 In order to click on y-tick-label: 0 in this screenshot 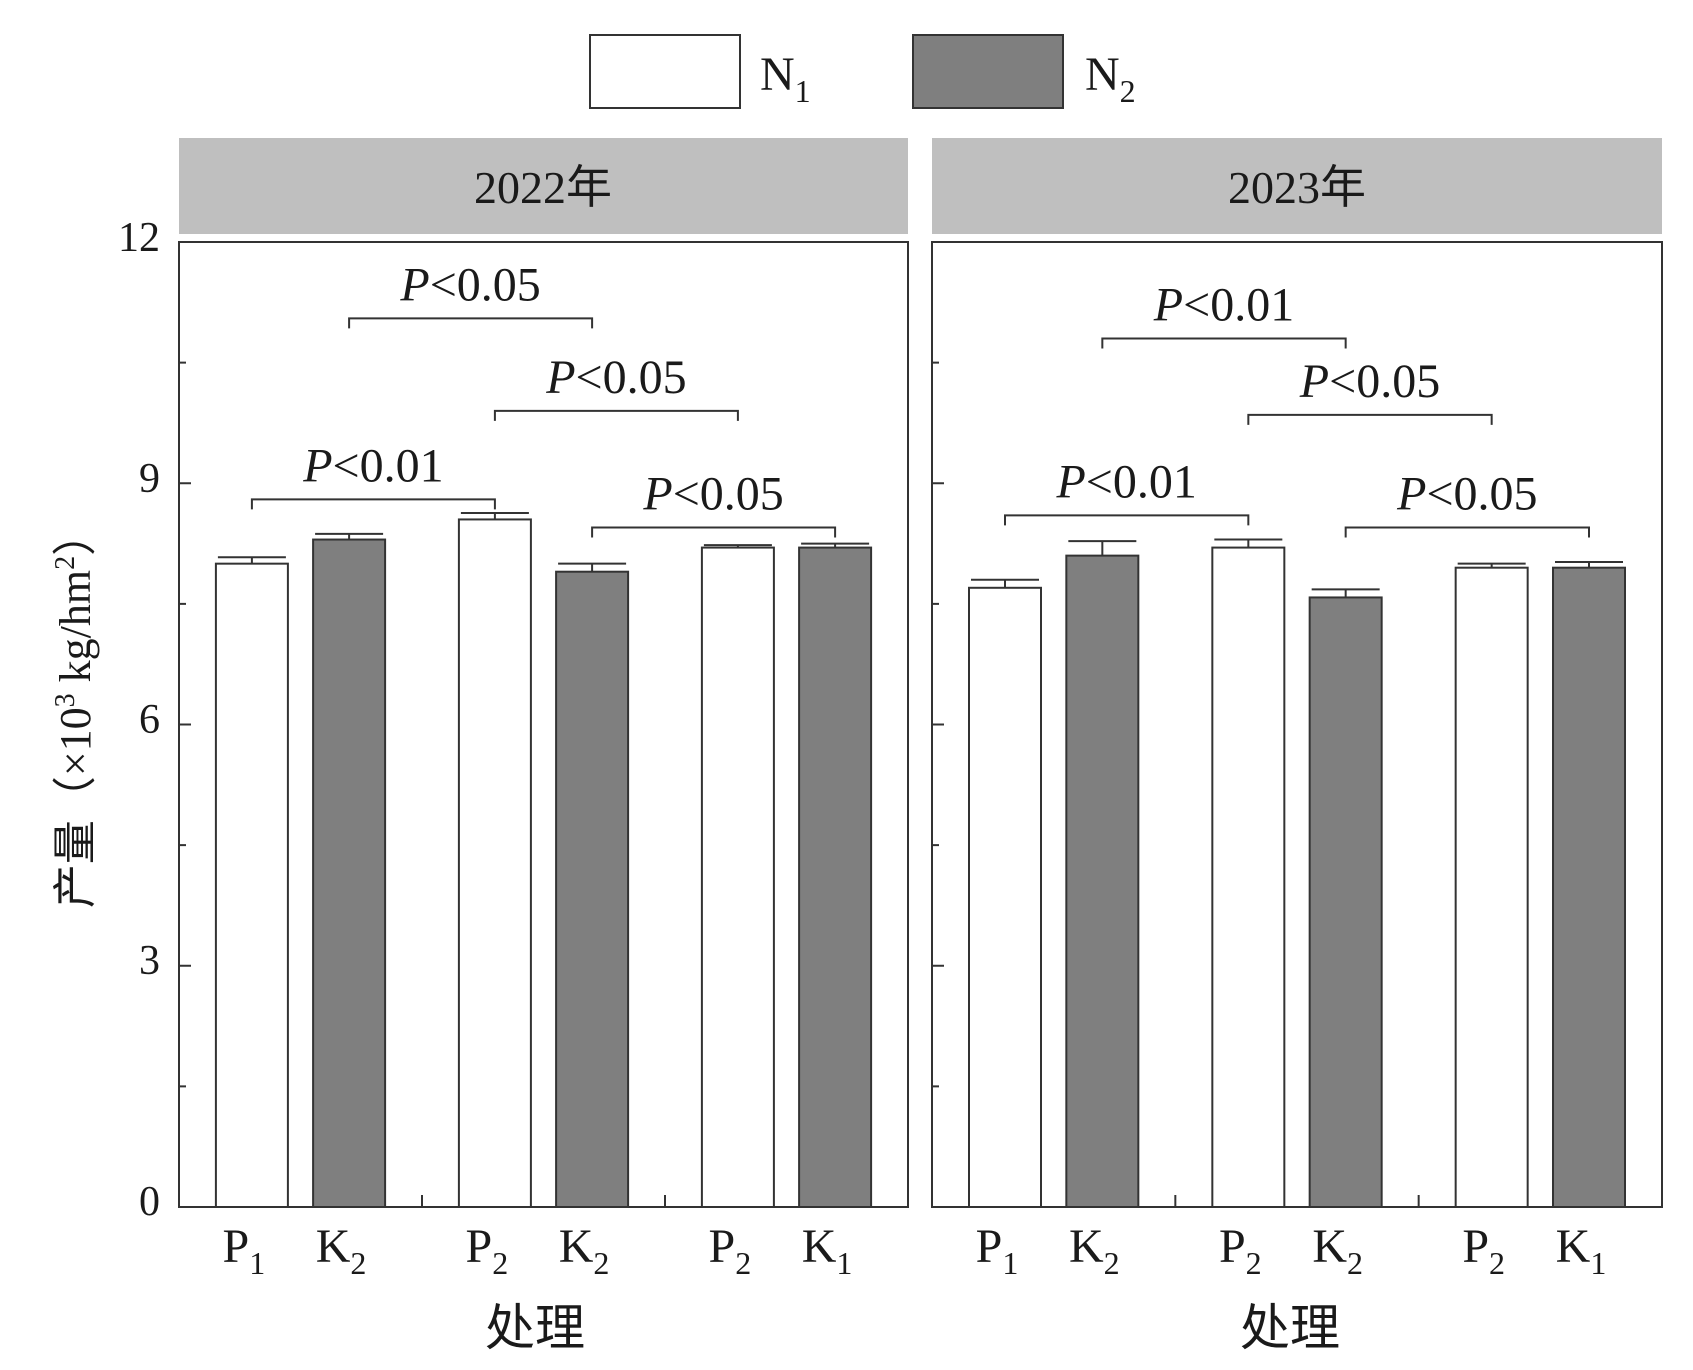, I will do `click(149, 1202)`.